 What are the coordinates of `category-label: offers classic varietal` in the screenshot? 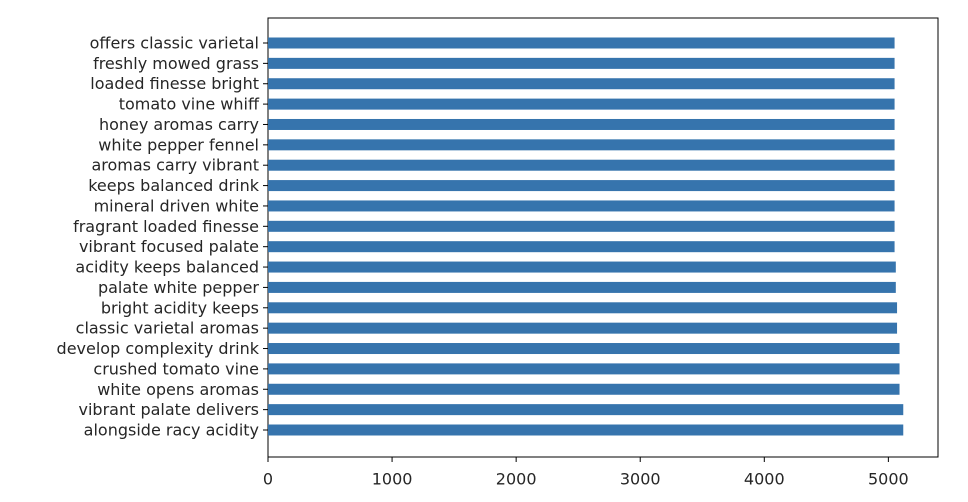 It's located at (174, 43).